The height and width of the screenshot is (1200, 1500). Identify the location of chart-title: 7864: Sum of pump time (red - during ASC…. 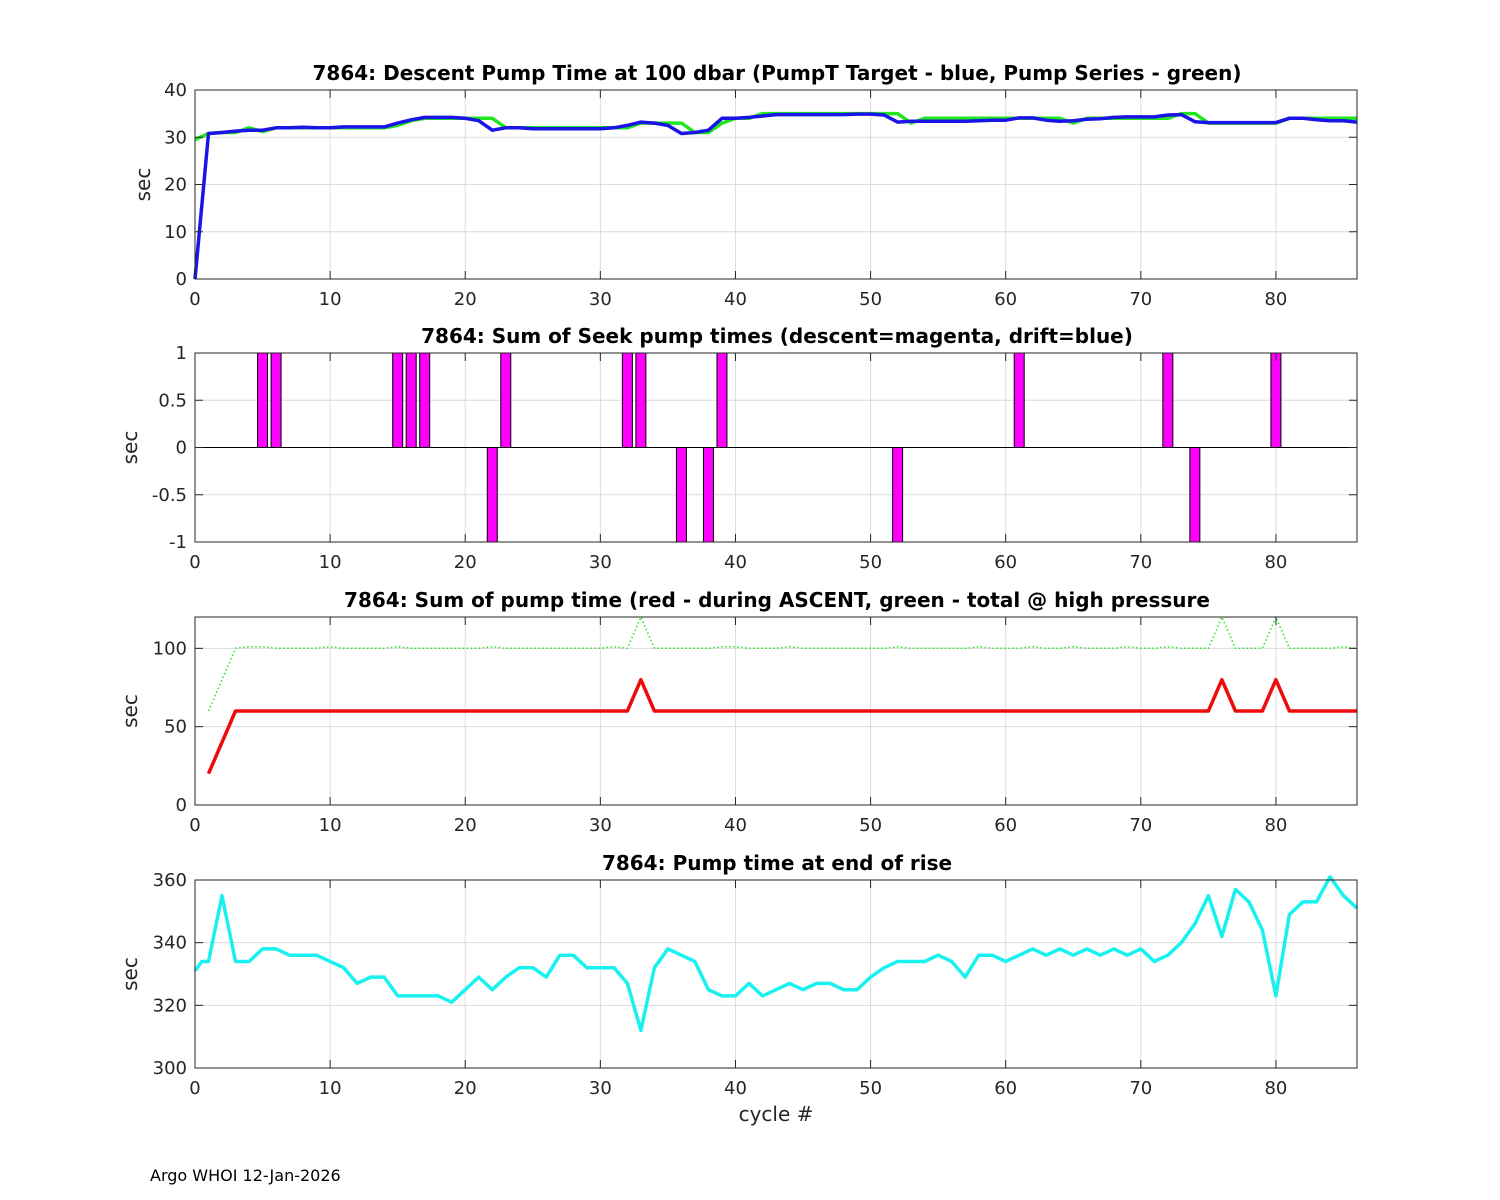
(777, 600).